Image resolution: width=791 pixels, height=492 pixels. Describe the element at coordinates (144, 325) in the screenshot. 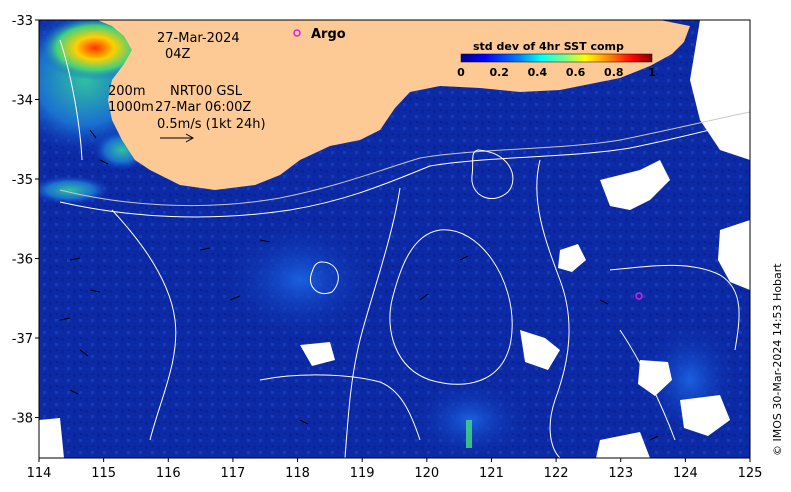

I see `ssh-contour-west` at that location.